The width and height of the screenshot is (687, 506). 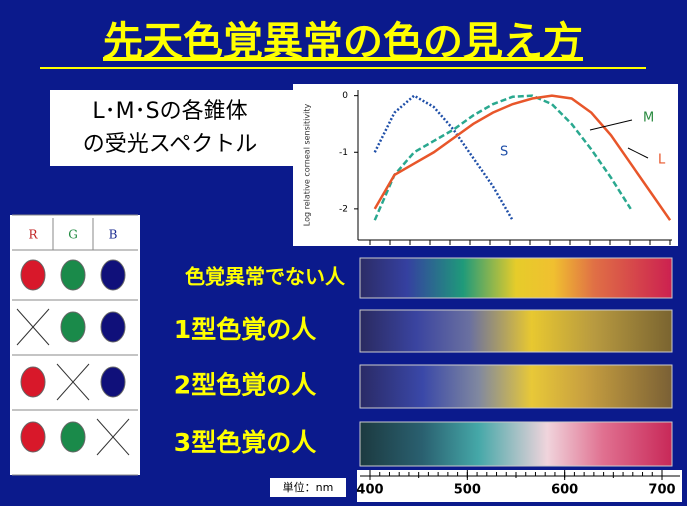 I want to click on unit-box, so click(x=308, y=487).